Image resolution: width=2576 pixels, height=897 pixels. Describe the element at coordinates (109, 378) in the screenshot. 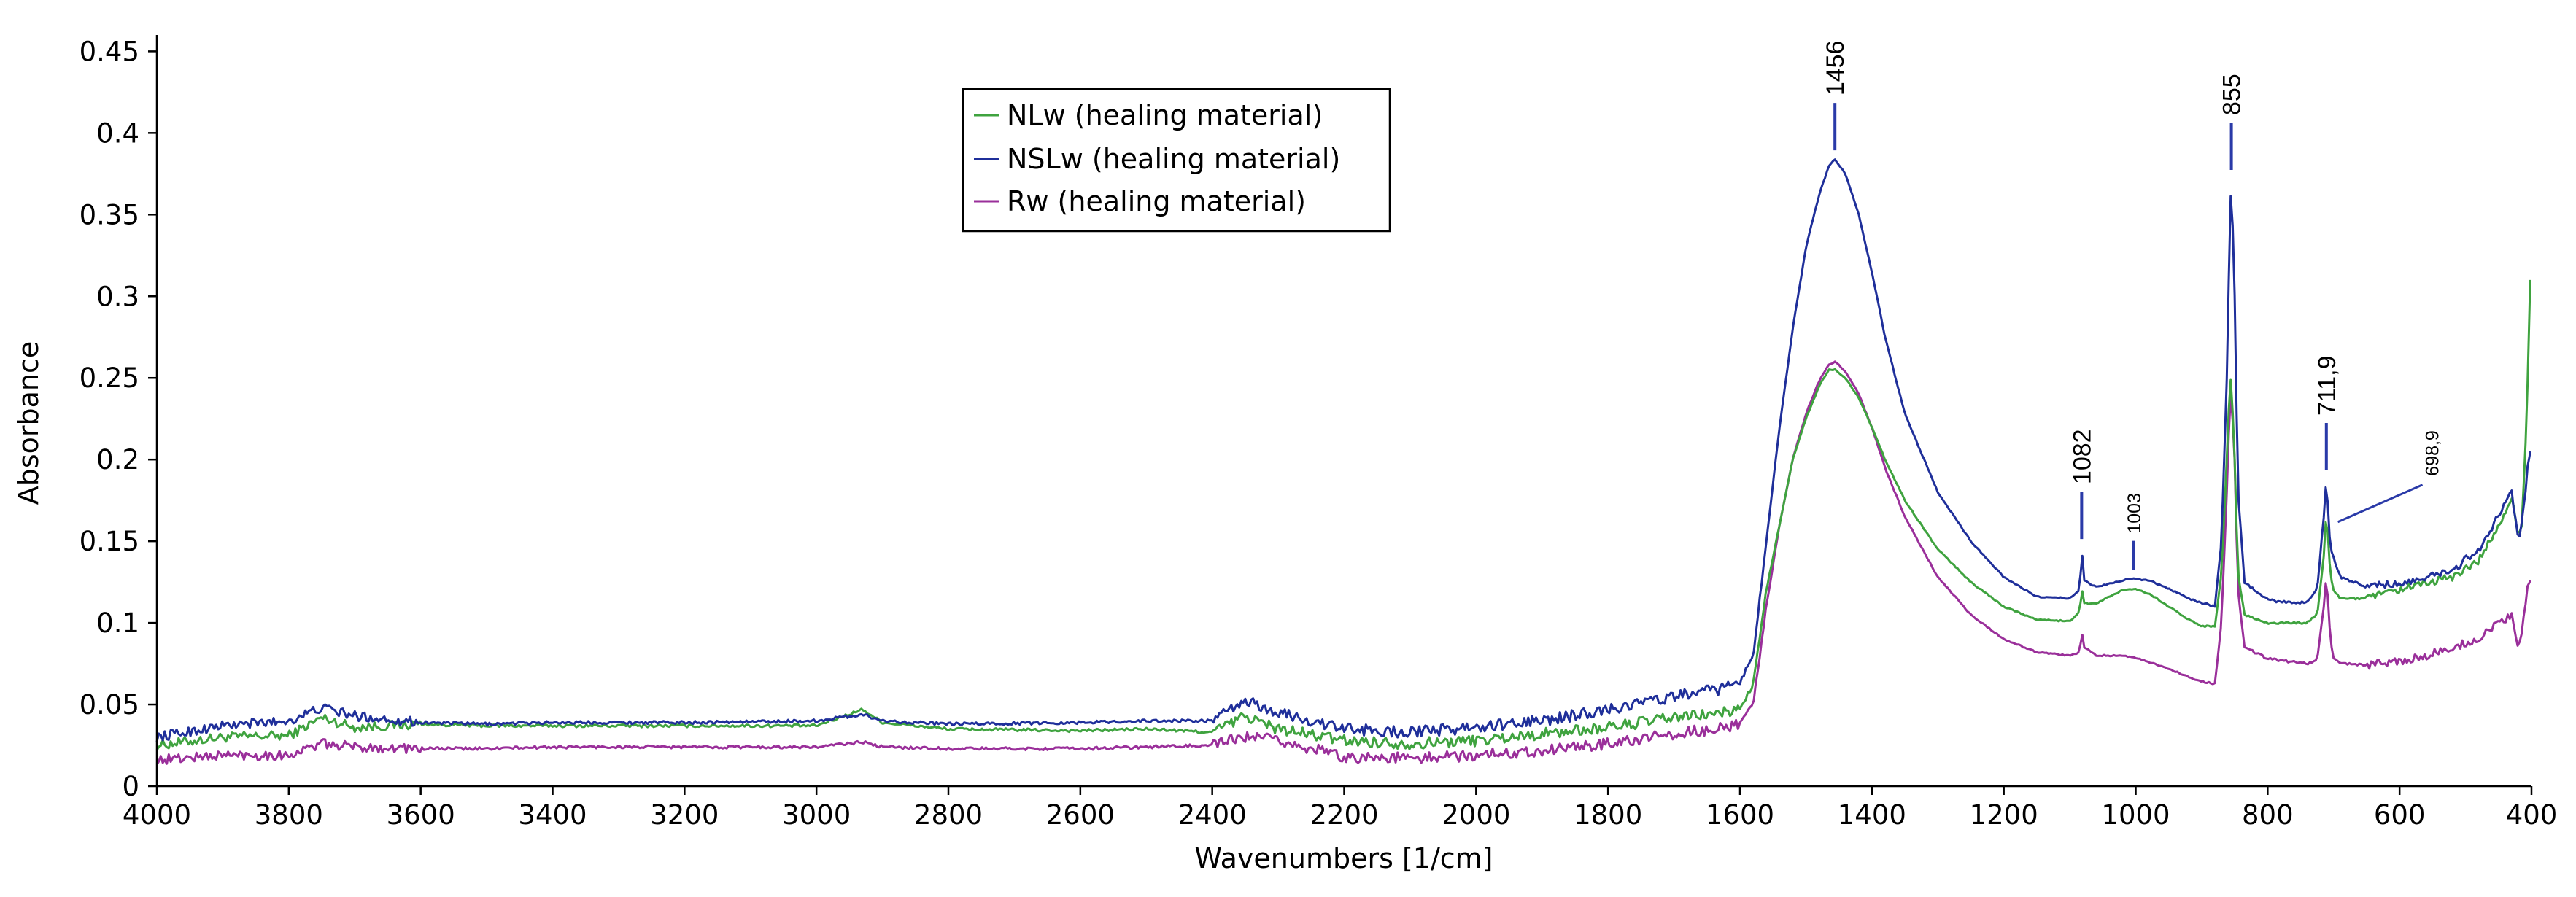

I see `y-tick-label: 0.25` at that location.